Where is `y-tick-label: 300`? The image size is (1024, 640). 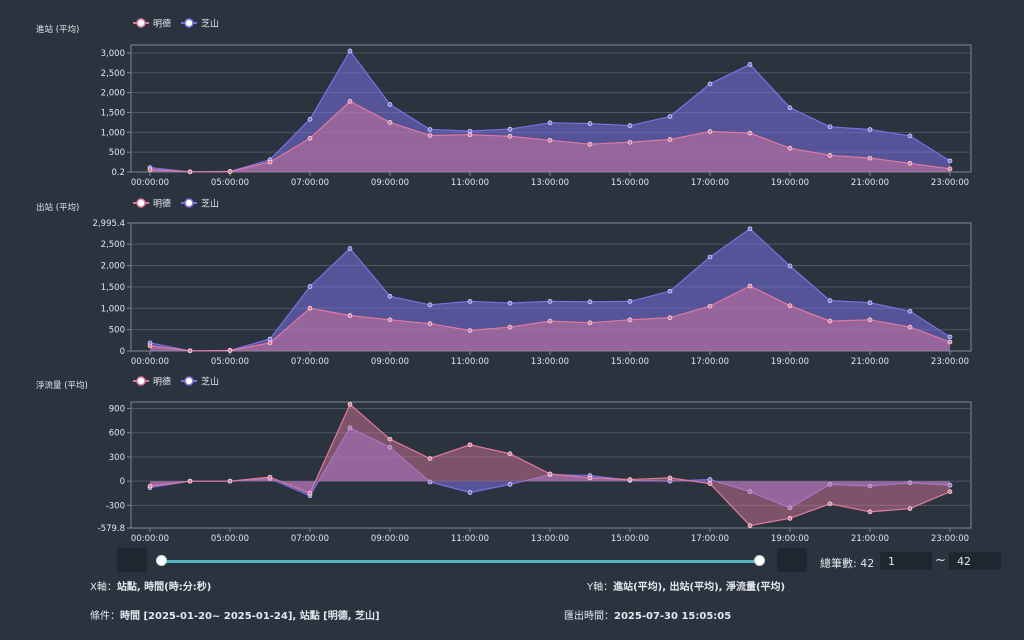 y-tick-label: 300 is located at coordinates (117, 458).